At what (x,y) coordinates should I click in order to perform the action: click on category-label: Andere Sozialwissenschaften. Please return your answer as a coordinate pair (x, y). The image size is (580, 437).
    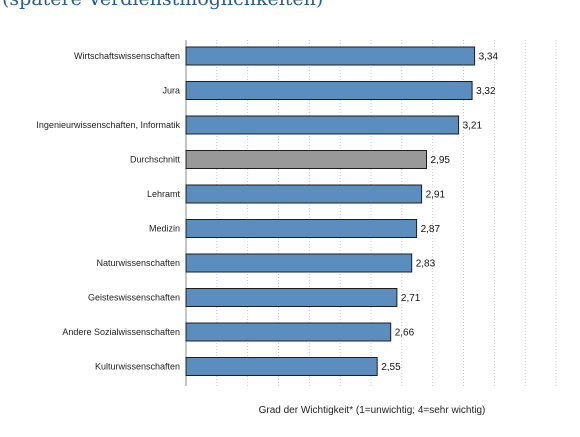
    Looking at the image, I should click on (121, 332).